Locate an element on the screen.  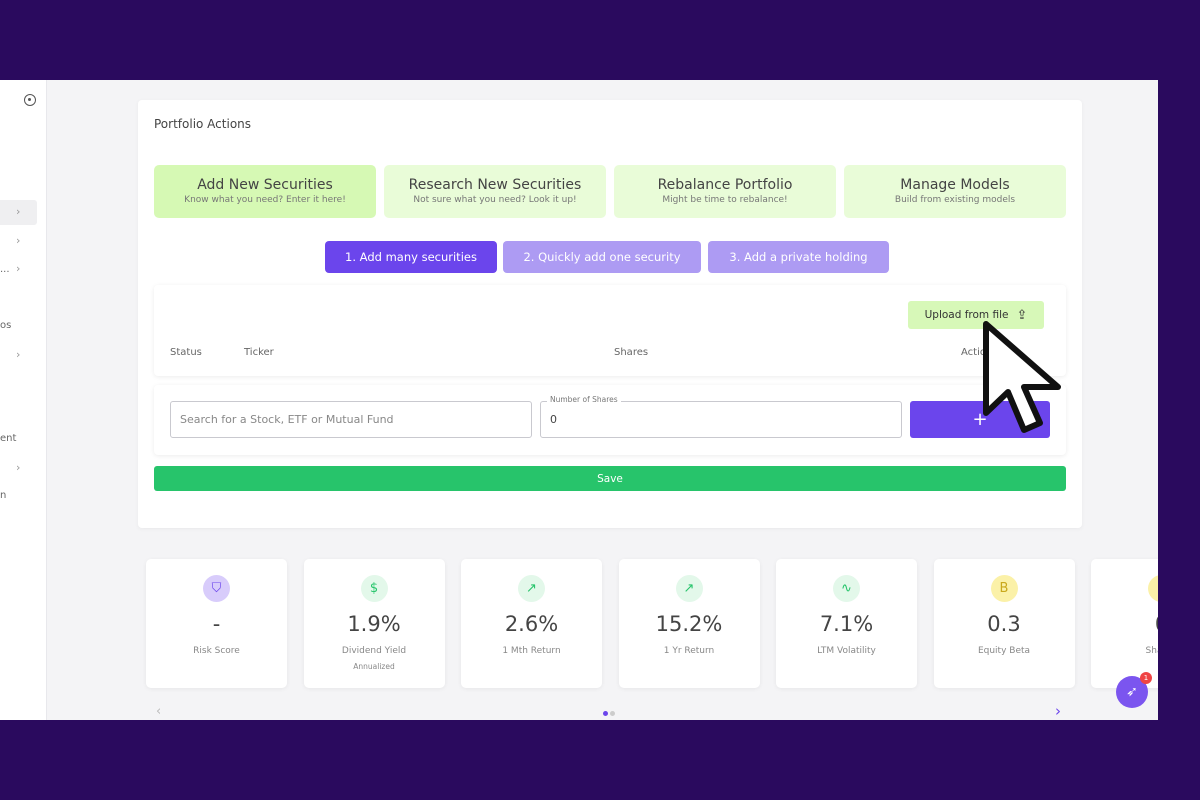
mouse-cursor-icon is located at coordinates (1022, 377).